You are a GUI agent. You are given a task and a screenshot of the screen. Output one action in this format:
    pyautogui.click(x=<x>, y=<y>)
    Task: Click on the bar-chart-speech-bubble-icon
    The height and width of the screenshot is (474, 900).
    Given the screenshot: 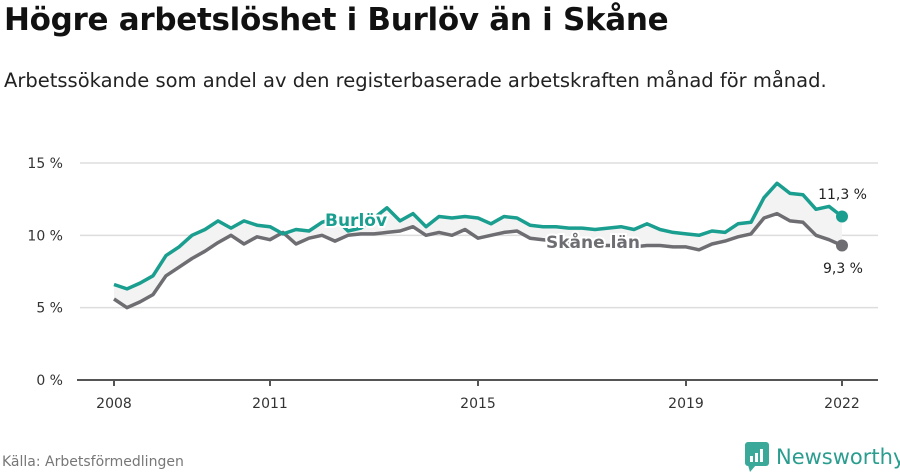 What is the action you would take?
    pyautogui.click(x=757, y=457)
    